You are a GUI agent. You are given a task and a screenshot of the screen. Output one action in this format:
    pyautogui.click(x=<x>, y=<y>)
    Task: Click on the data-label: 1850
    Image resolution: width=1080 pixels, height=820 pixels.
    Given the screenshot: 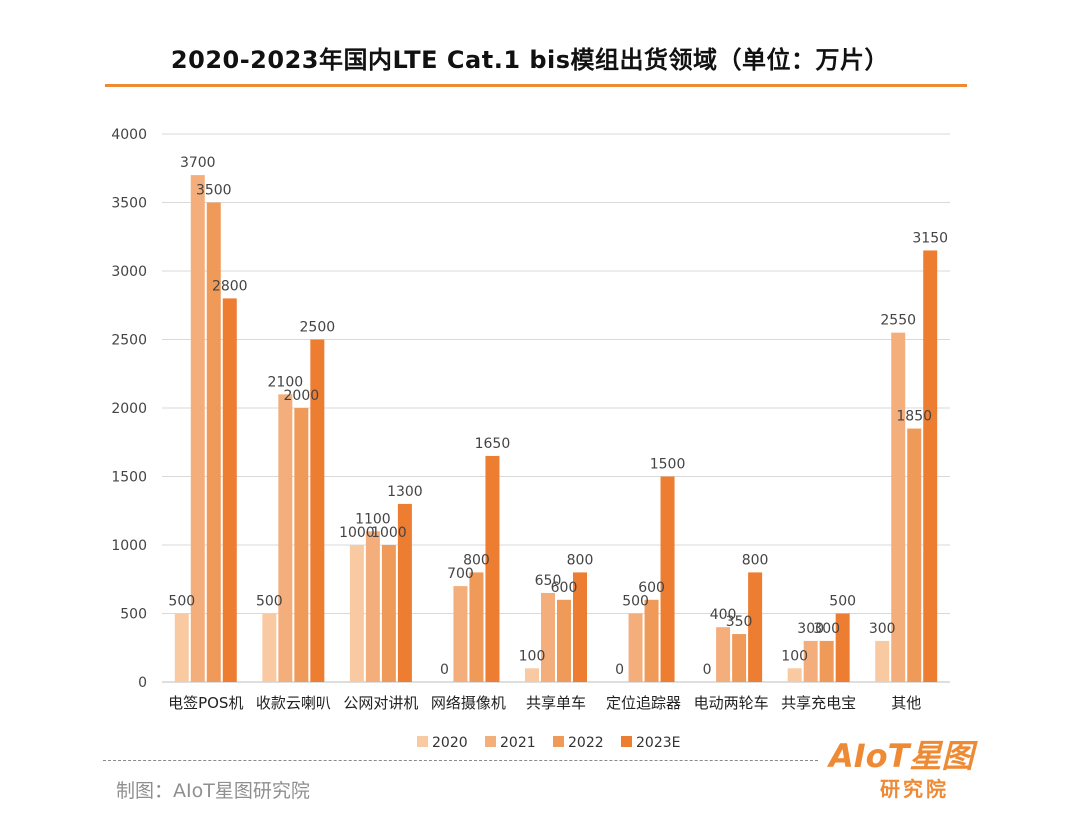 What is the action you would take?
    pyautogui.click(x=914, y=417)
    